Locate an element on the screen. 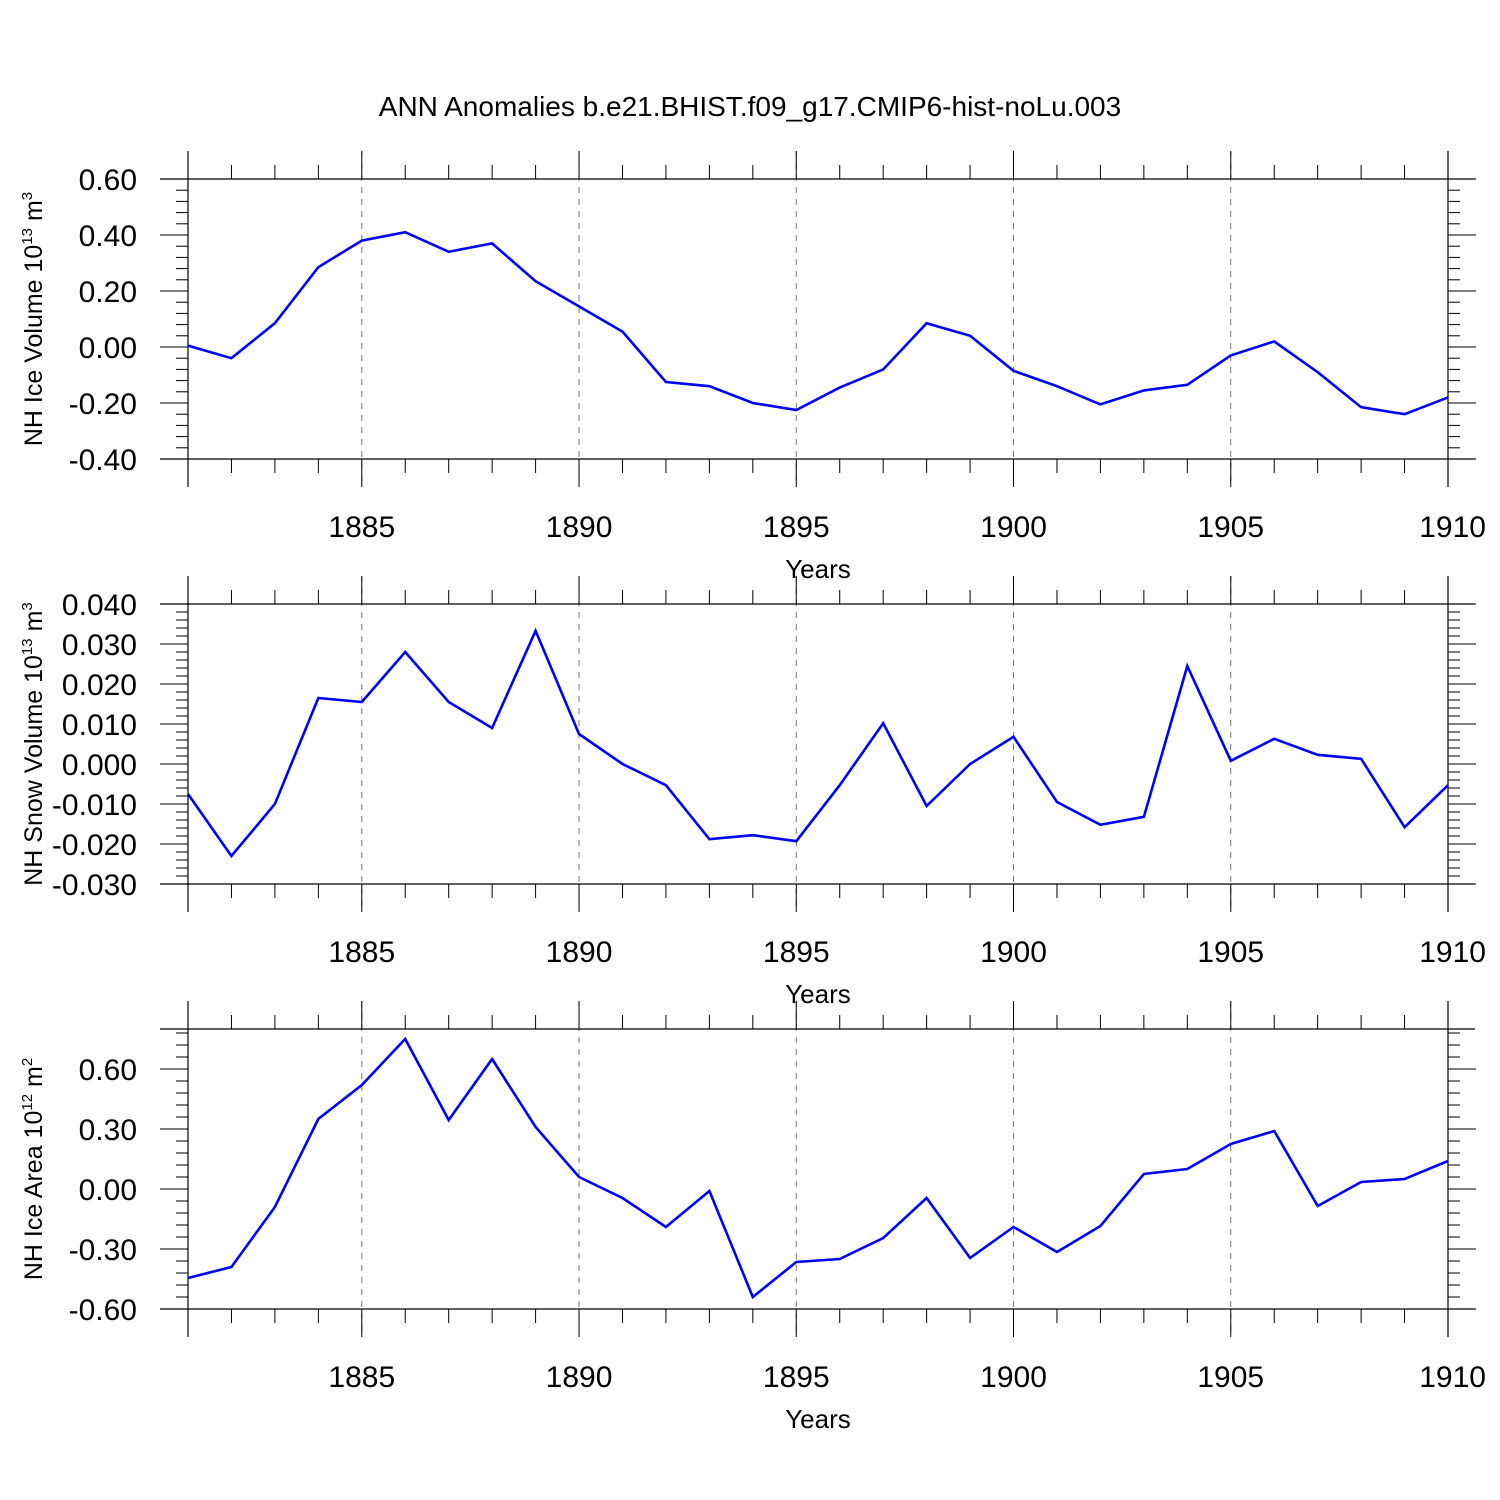 This screenshot has height=1500, width=1500. y-tick-label: 0.000 is located at coordinates (99, 765).